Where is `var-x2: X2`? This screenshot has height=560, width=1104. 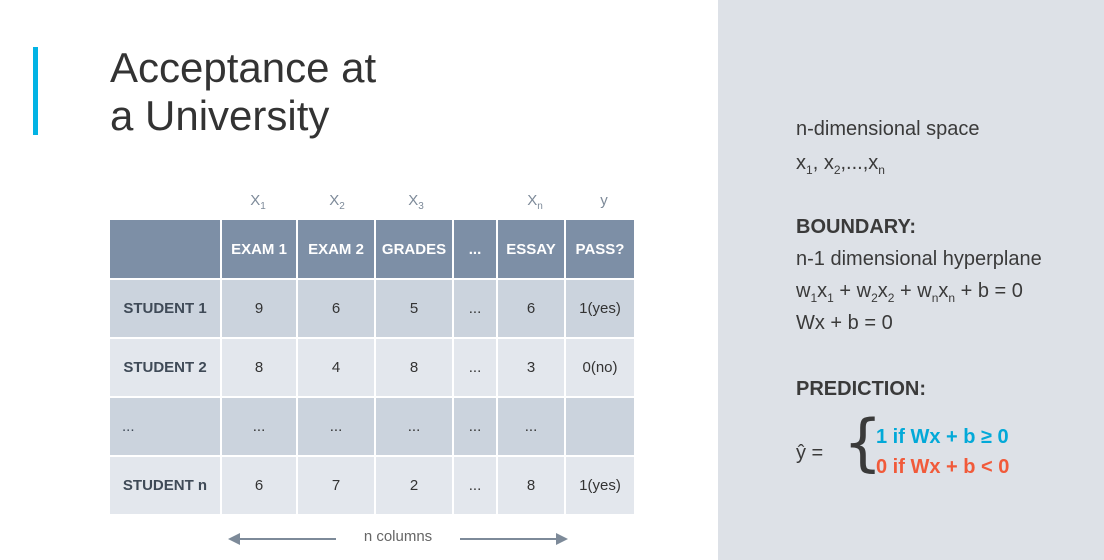
var-x2: X2 is located at coordinates (337, 202).